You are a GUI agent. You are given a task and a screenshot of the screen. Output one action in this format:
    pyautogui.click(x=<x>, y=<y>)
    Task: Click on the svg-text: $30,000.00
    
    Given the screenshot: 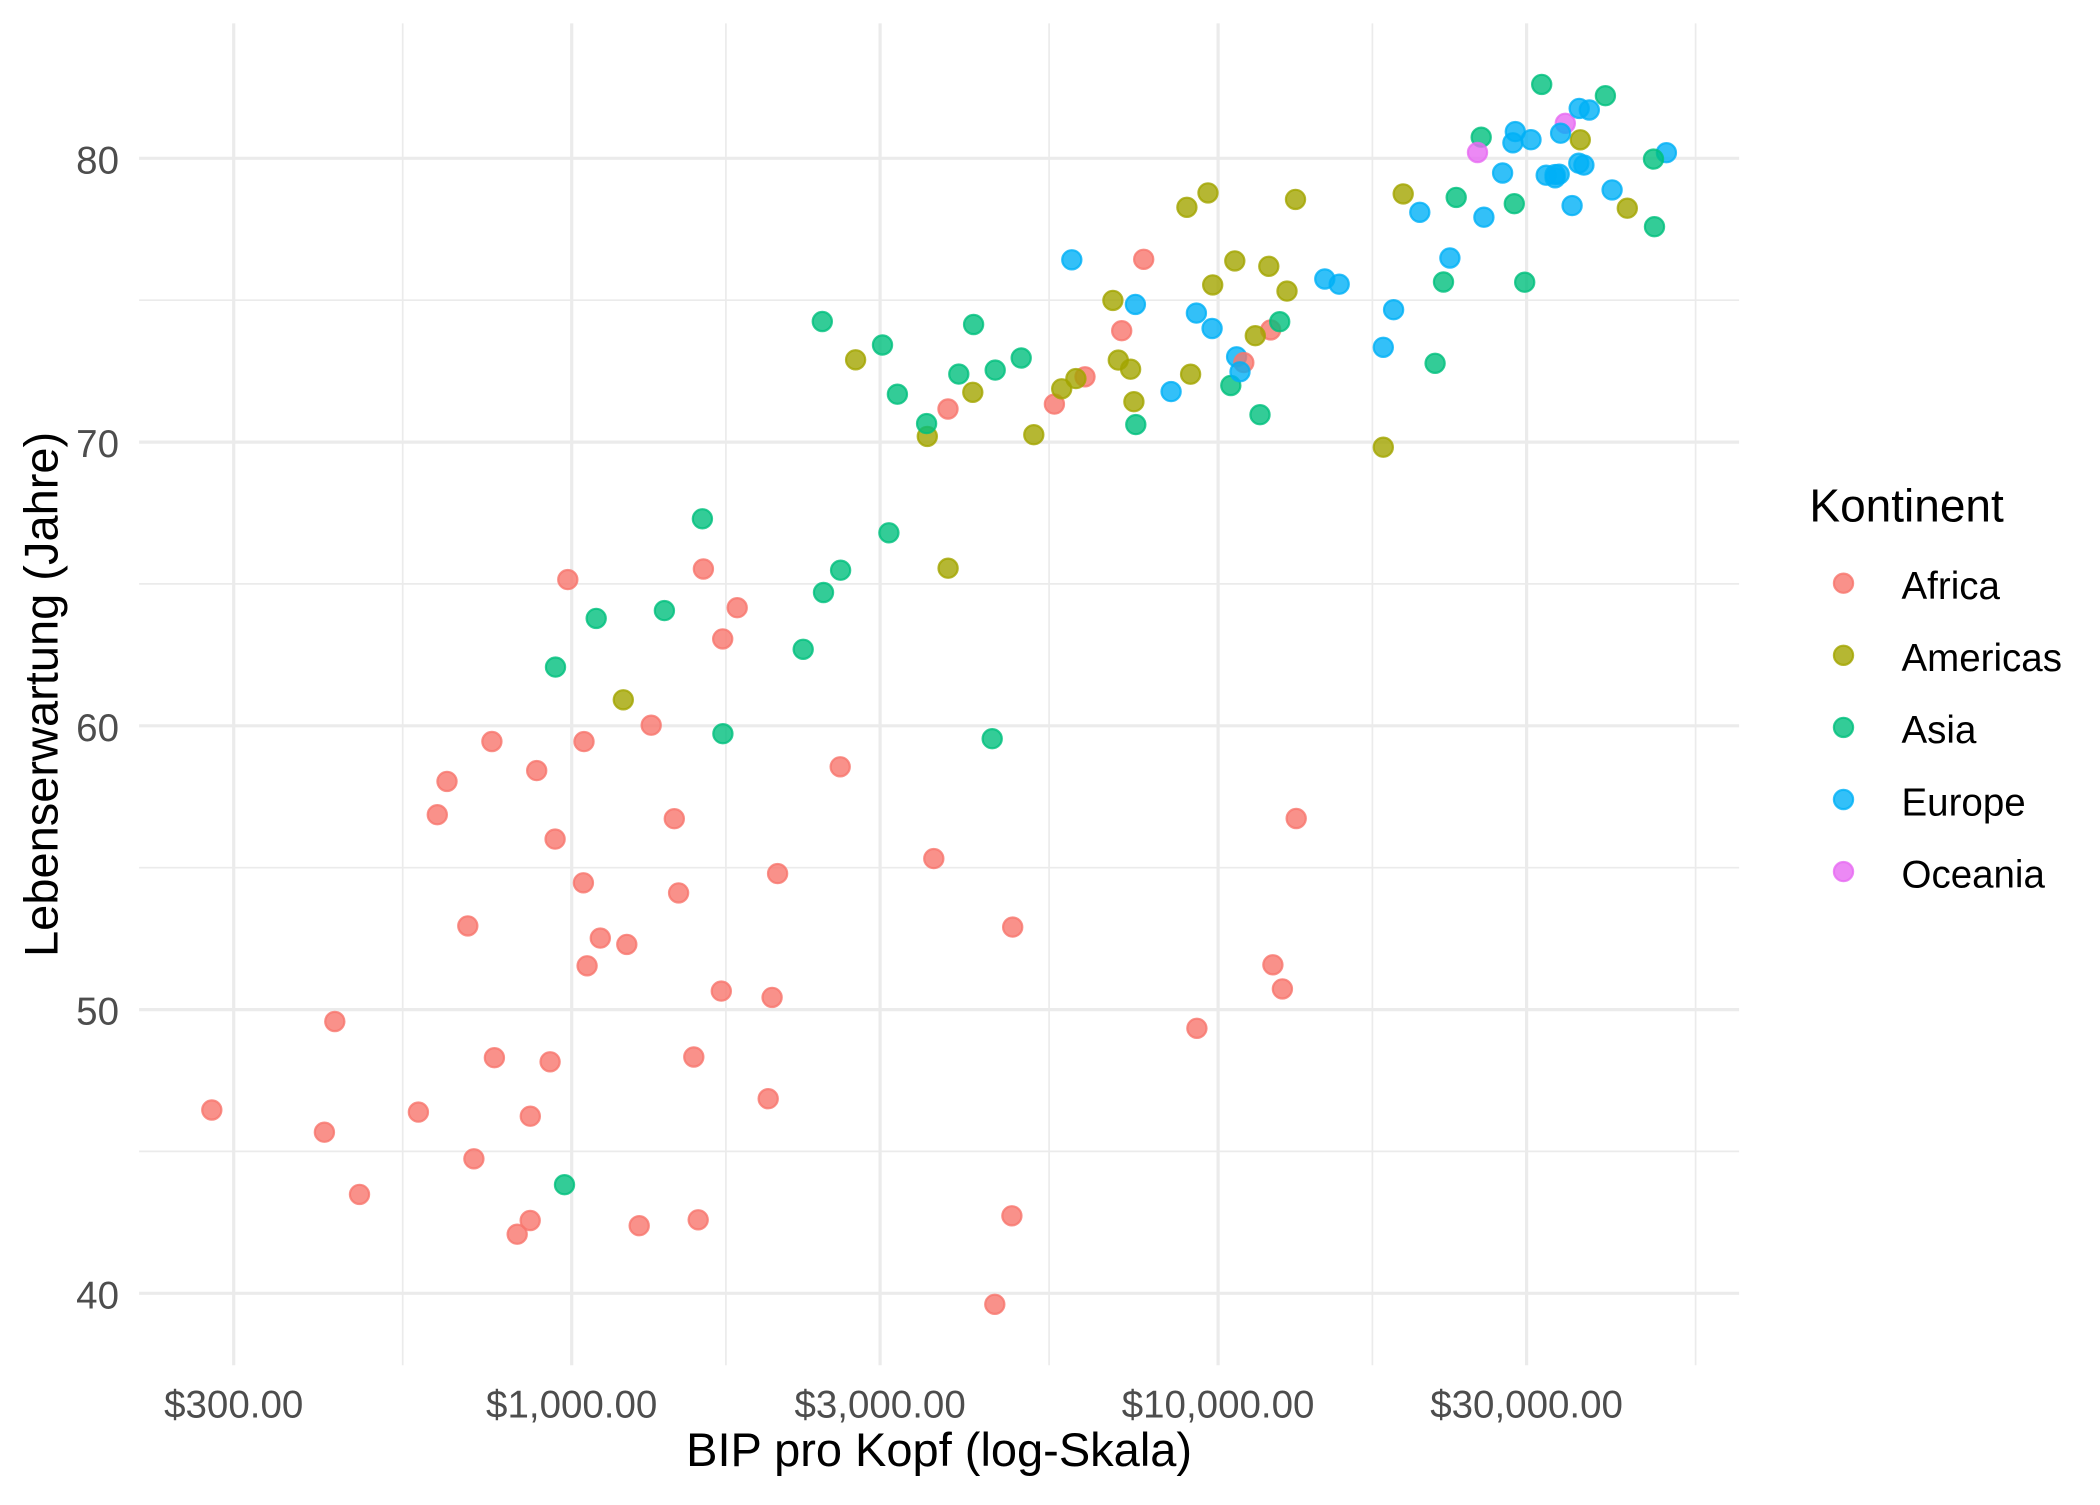 What is the action you would take?
    pyautogui.click(x=1526, y=1405)
    